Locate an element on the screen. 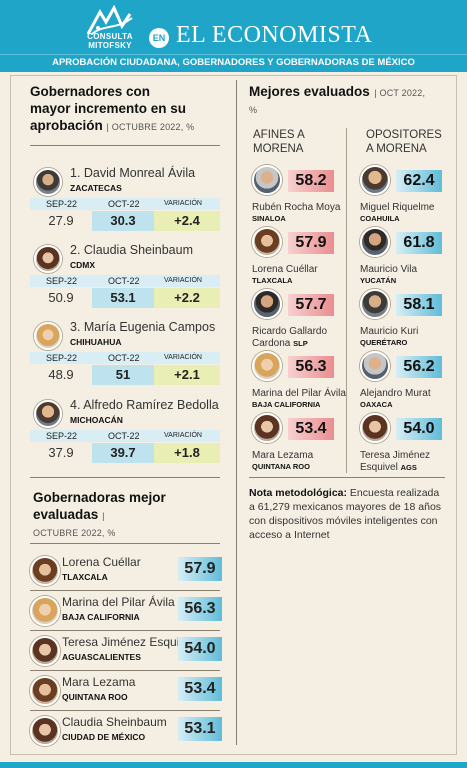 The height and width of the screenshot is (768, 467). var-value: +1.8 is located at coordinates (187, 453).